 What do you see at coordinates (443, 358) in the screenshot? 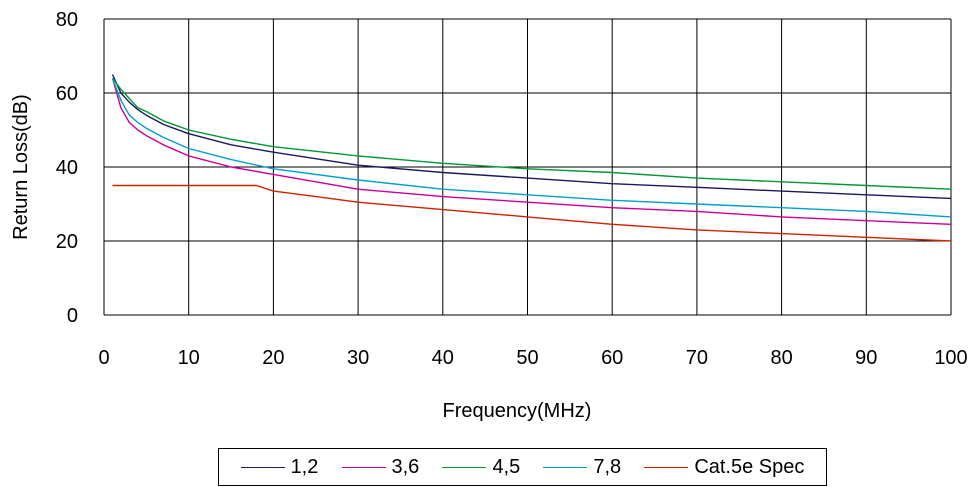
I see `x-tick-label: 40` at bounding box center [443, 358].